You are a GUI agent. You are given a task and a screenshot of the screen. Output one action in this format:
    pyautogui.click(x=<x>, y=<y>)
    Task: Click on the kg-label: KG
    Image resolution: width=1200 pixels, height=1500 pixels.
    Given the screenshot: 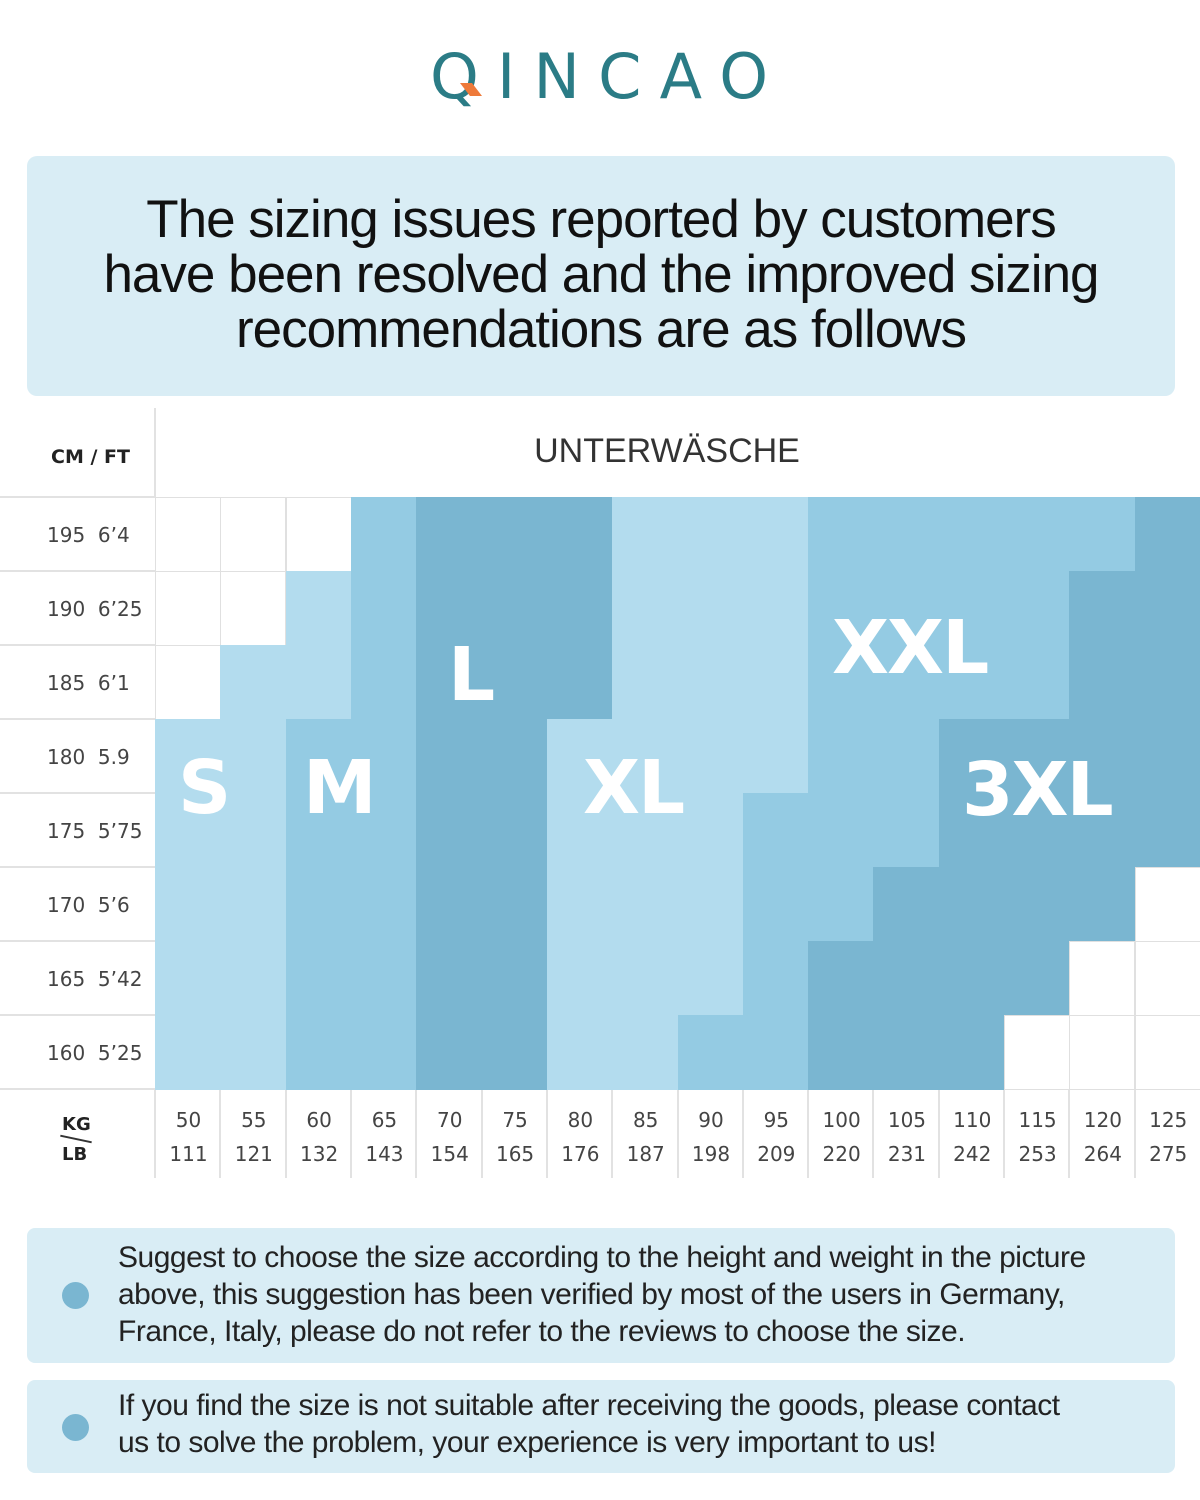 What is the action you would take?
    pyautogui.click(x=76, y=1124)
    